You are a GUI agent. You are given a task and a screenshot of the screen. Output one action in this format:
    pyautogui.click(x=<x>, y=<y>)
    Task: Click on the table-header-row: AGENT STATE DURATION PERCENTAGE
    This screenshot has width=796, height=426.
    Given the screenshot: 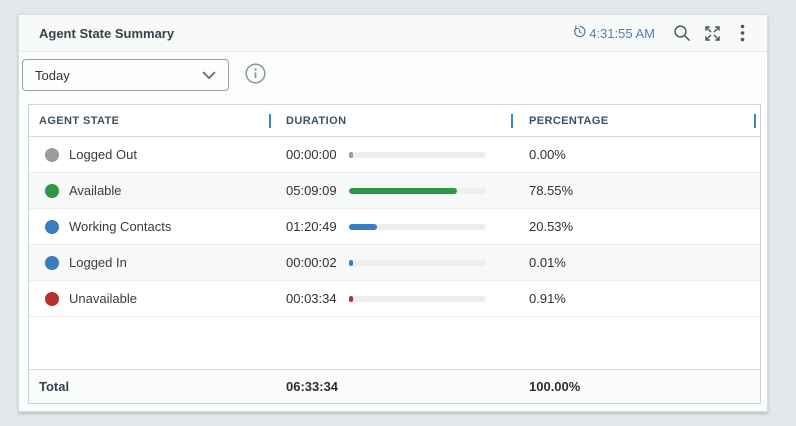 What is the action you would take?
    pyautogui.click(x=394, y=121)
    